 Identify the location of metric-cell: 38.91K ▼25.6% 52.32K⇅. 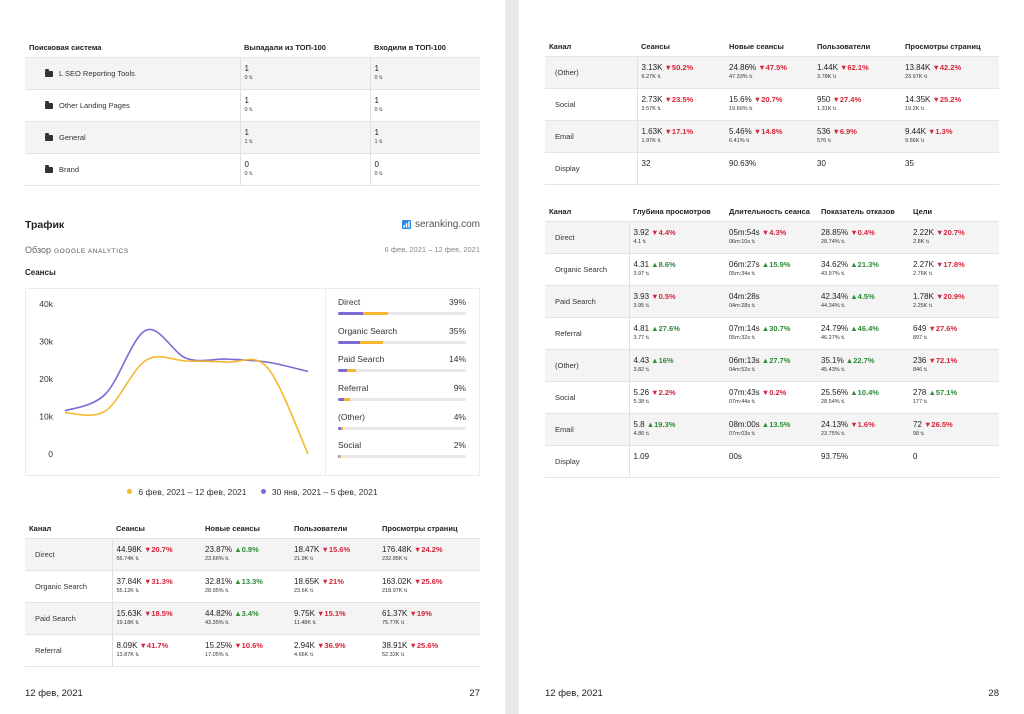
(429, 650).